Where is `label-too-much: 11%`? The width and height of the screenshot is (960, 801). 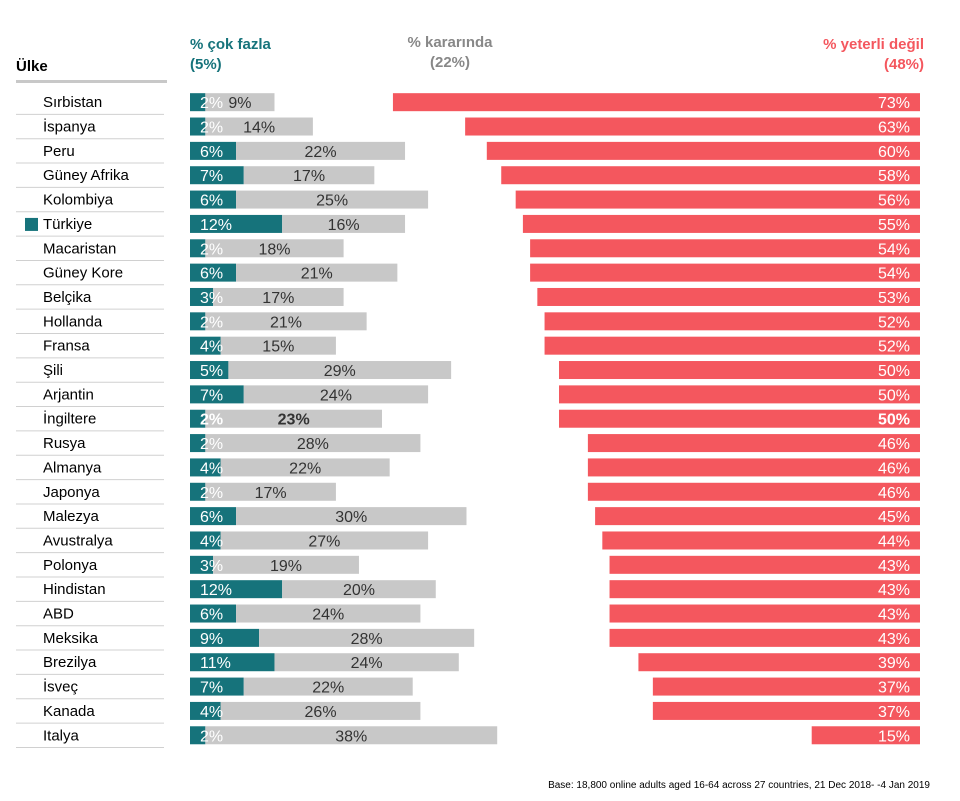 label-too-much: 11% is located at coordinates (215, 663).